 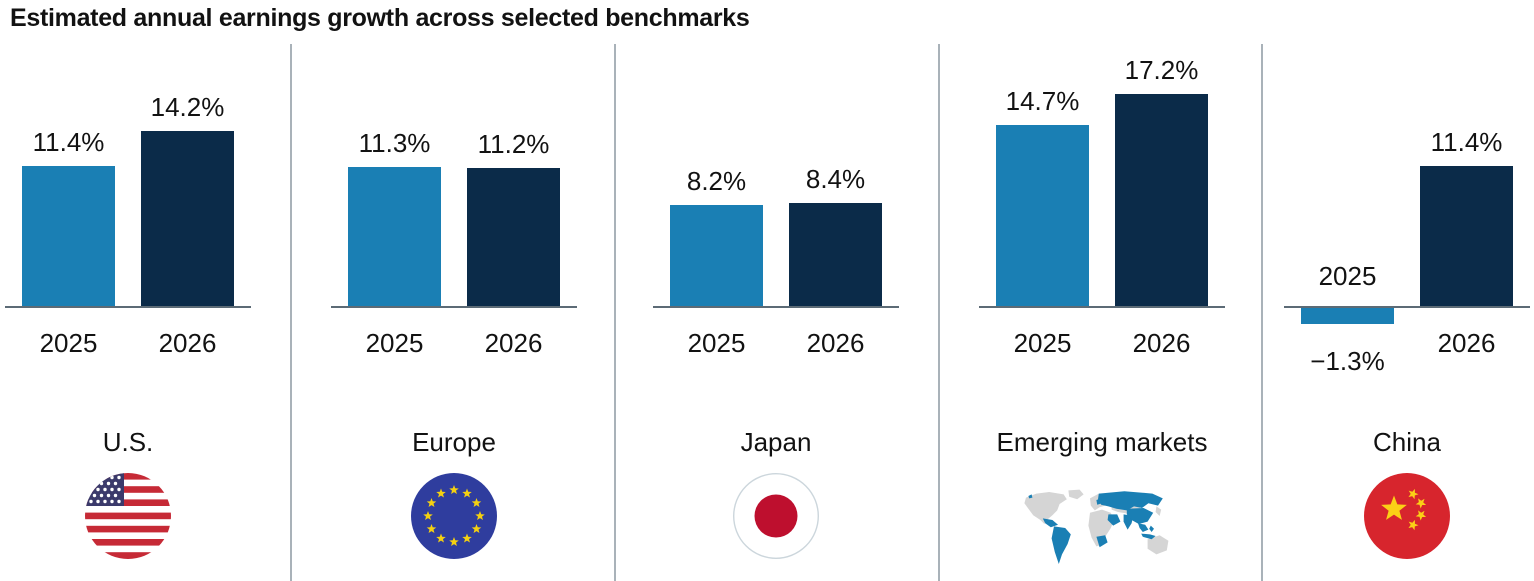 I want to click on bar-column-2026: 11.4% 2026, so click(x=1466, y=201).